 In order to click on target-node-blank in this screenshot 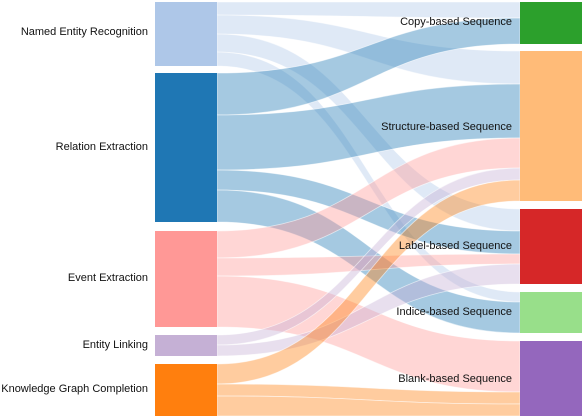, I will do `click(551, 378)`.